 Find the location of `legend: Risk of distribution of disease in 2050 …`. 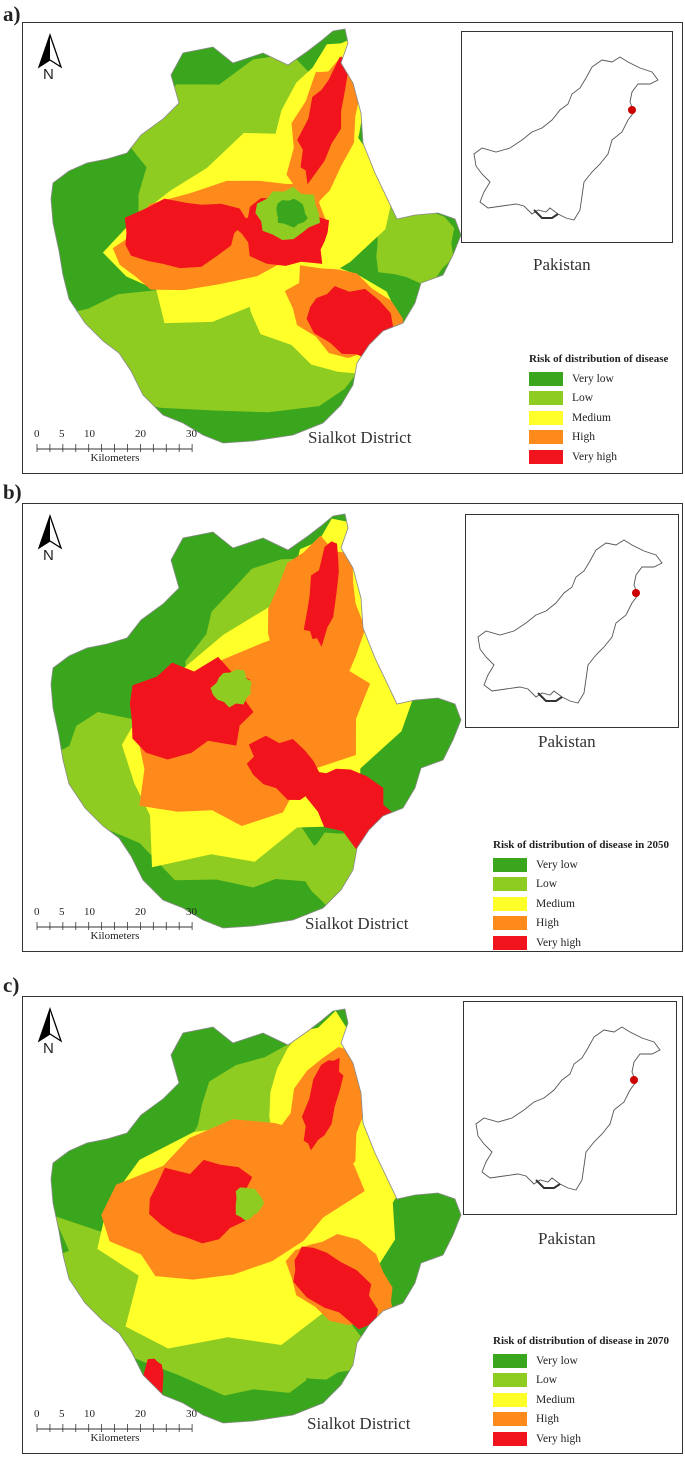

legend: Risk of distribution of disease in 2050 … is located at coordinates (581, 896).